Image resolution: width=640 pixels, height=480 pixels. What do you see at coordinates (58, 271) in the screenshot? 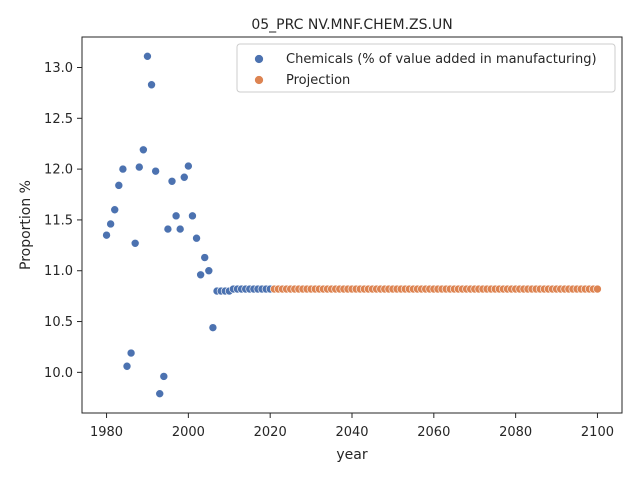
I see `y-tick-label: 11.0` at bounding box center [58, 271].